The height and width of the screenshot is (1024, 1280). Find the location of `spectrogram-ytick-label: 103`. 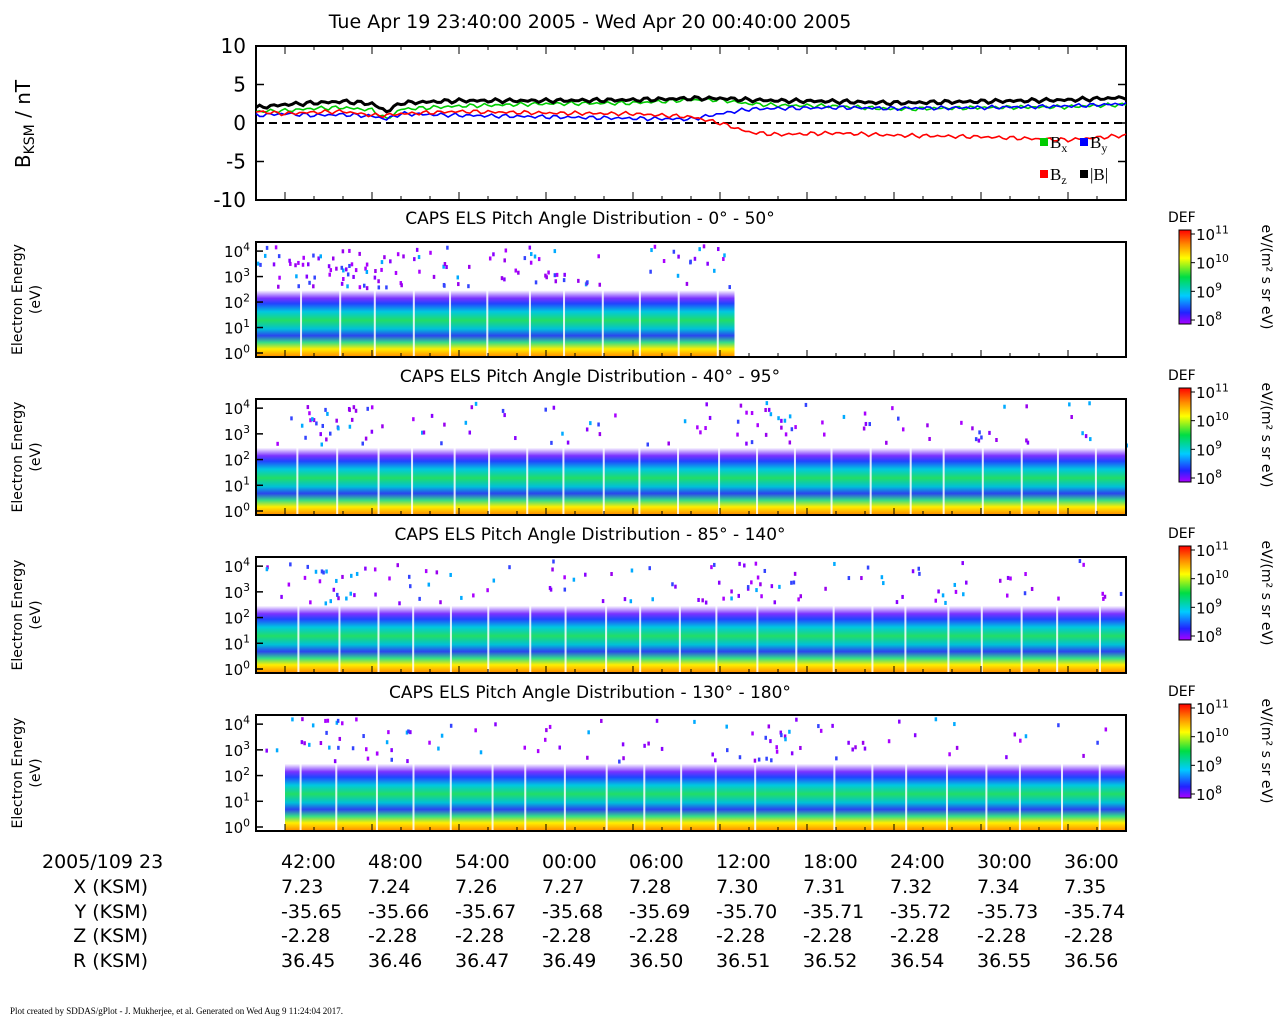

spectrogram-ytick-label: 103 is located at coordinates (237, 433).